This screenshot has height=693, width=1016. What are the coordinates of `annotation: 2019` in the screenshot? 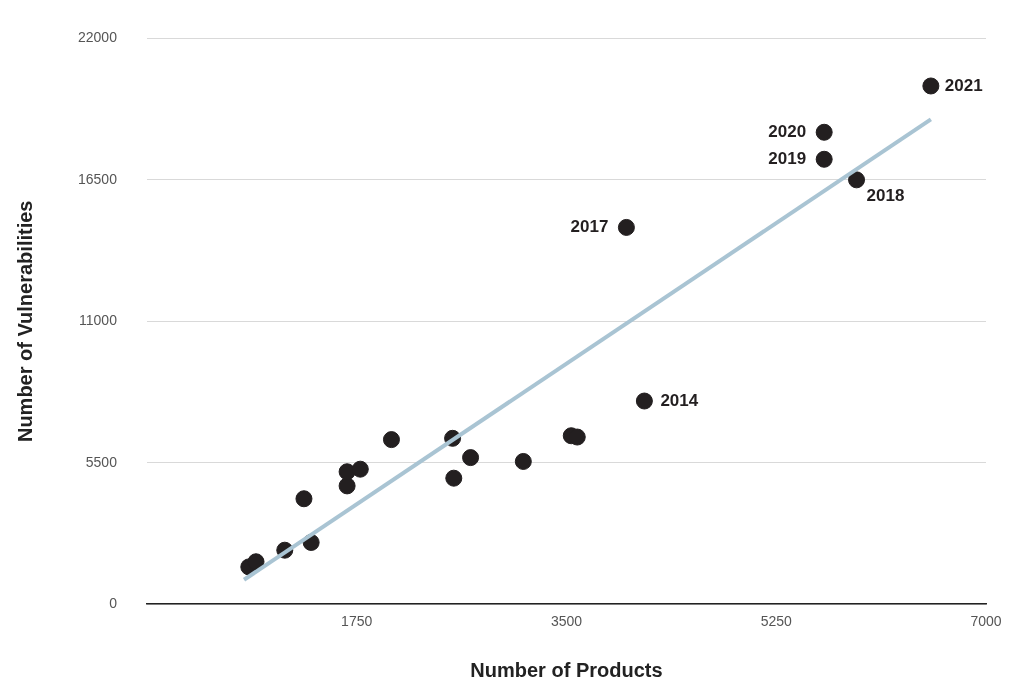 It's located at (787, 158).